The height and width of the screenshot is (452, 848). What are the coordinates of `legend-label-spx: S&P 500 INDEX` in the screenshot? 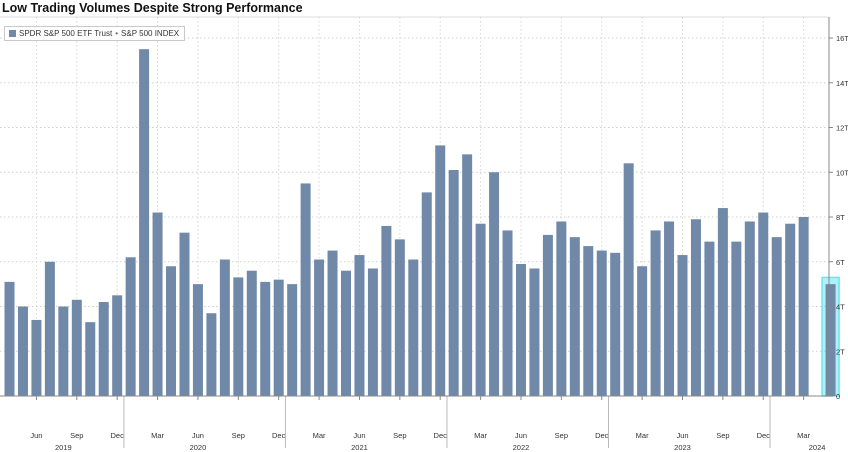 It's located at (150, 33).